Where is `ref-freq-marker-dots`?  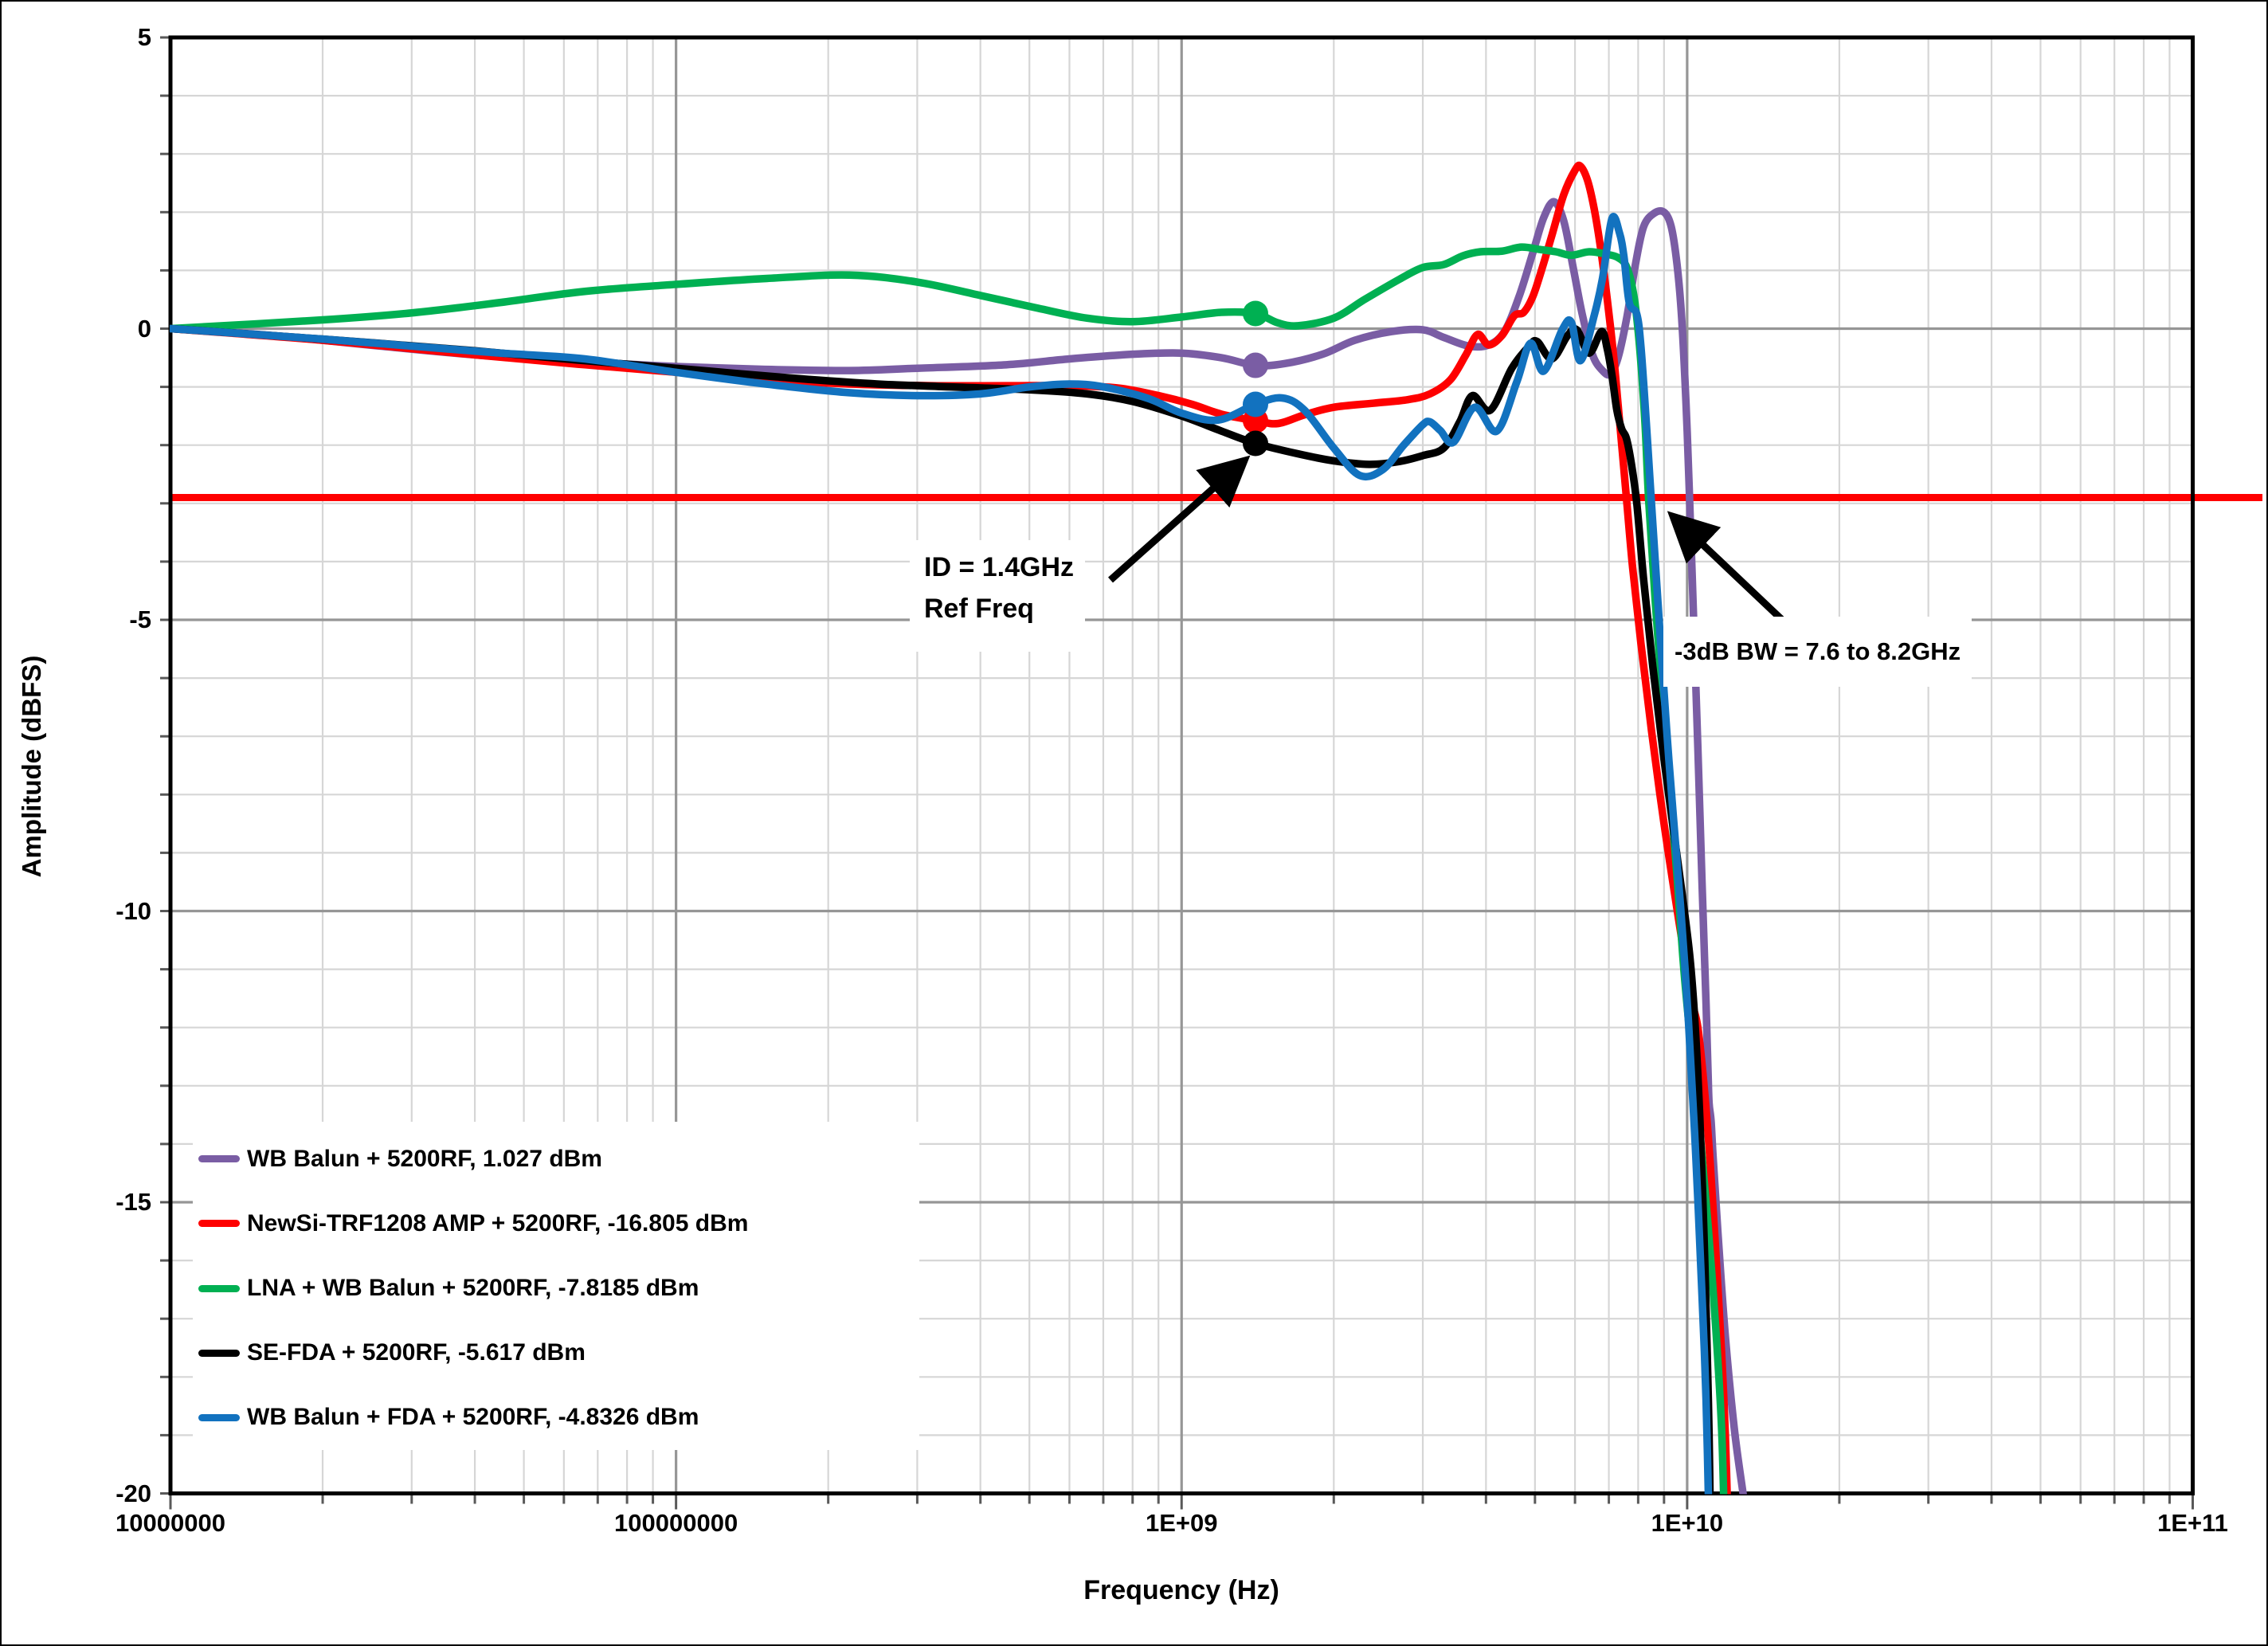
ref-freq-marker-dots is located at coordinates (1255, 379).